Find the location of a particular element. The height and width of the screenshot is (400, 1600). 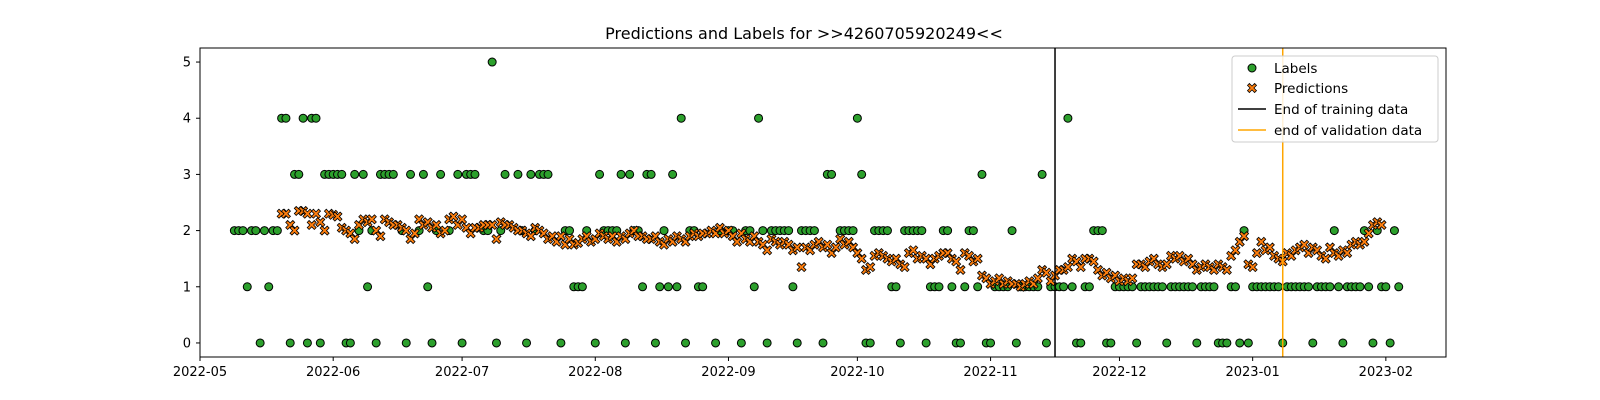

x-tick-label: 2022-11 is located at coordinates (990, 372).